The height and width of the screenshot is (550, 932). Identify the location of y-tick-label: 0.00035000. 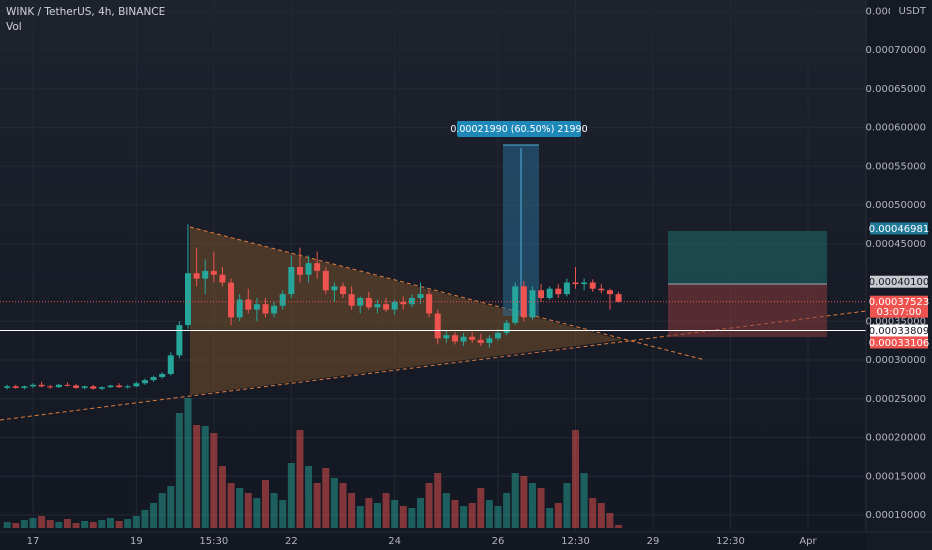
(896, 321).